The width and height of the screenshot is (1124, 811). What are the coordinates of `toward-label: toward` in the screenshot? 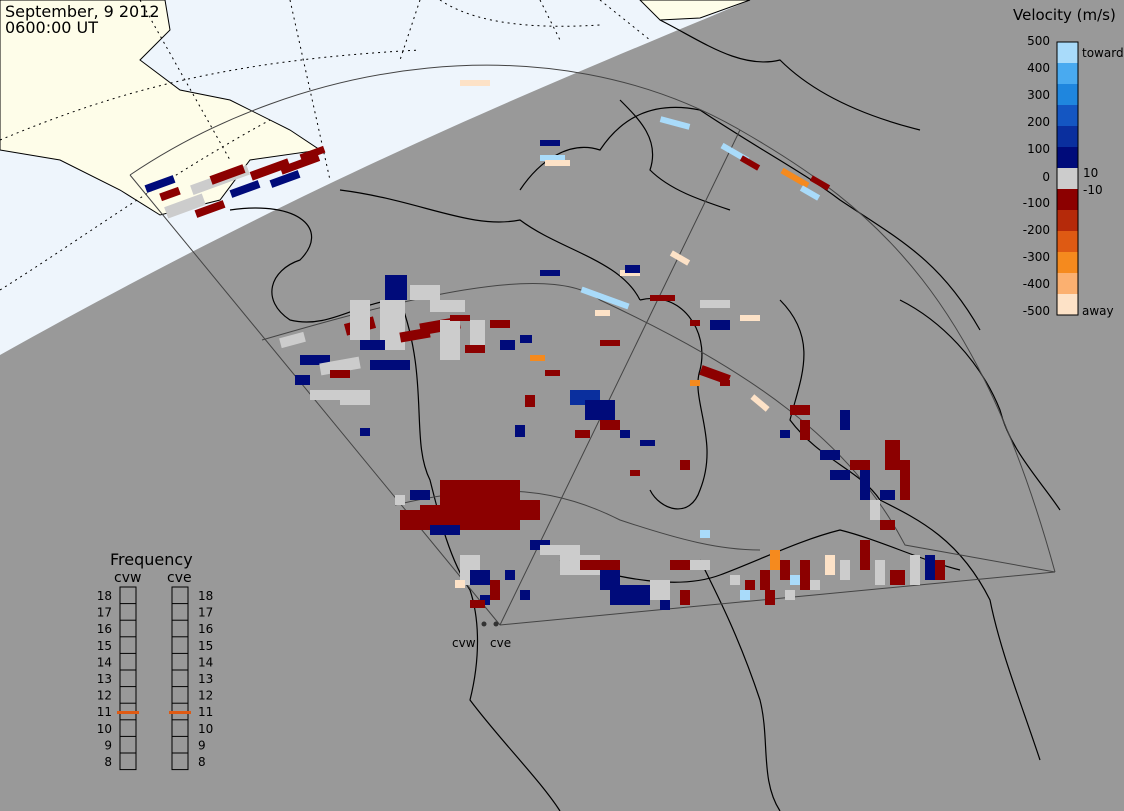 It's located at (1103, 53).